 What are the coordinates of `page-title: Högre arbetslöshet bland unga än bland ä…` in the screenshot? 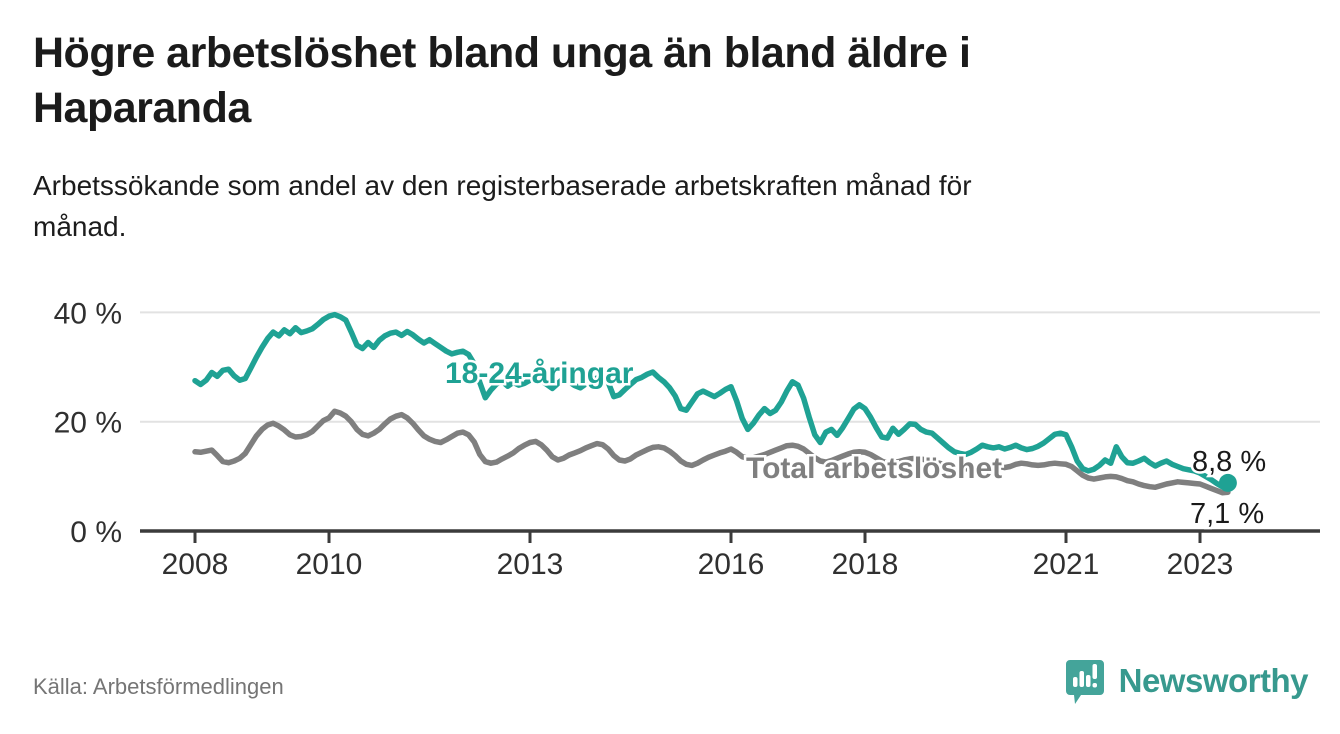 It's located at (502, 81).